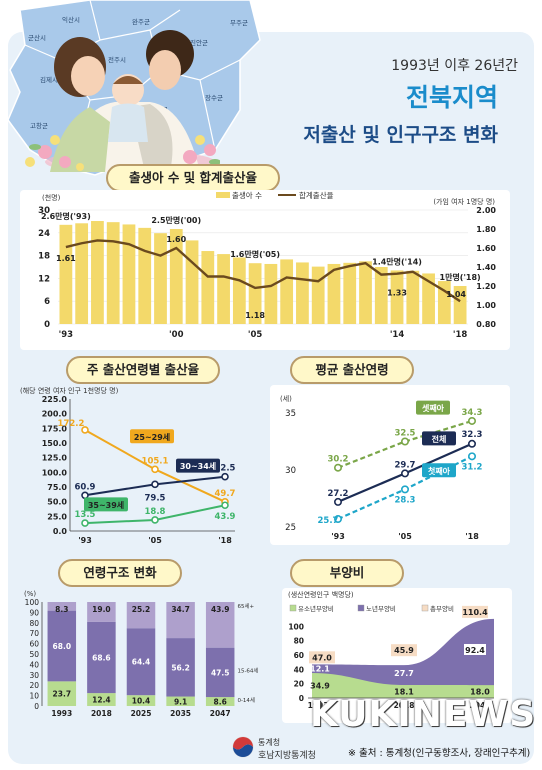 The image size is (542, 770). I want to click on age-rate-chart-heading: 주 출산연령별 출산율, so click(143, 370).